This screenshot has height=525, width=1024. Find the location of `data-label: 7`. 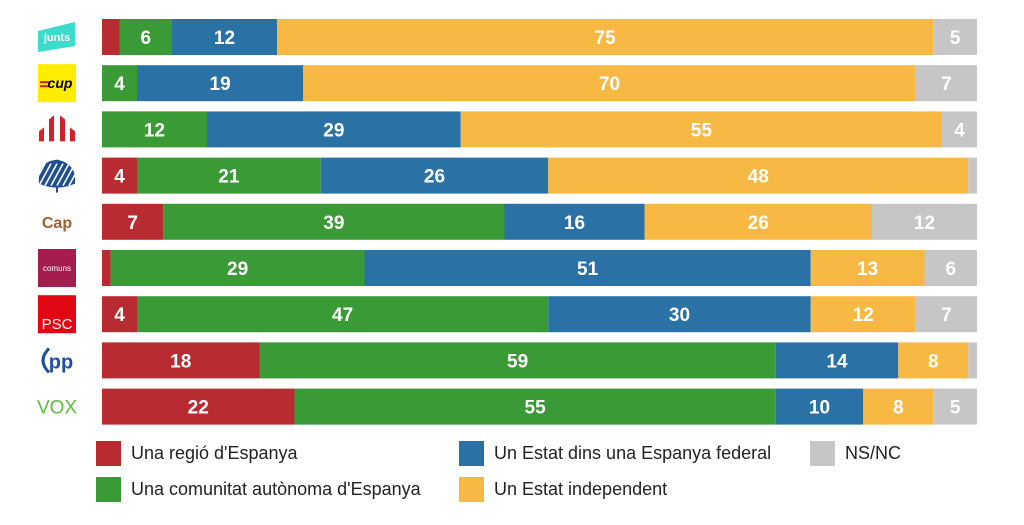

data-label: 7 is located at coordinates (946, 84).